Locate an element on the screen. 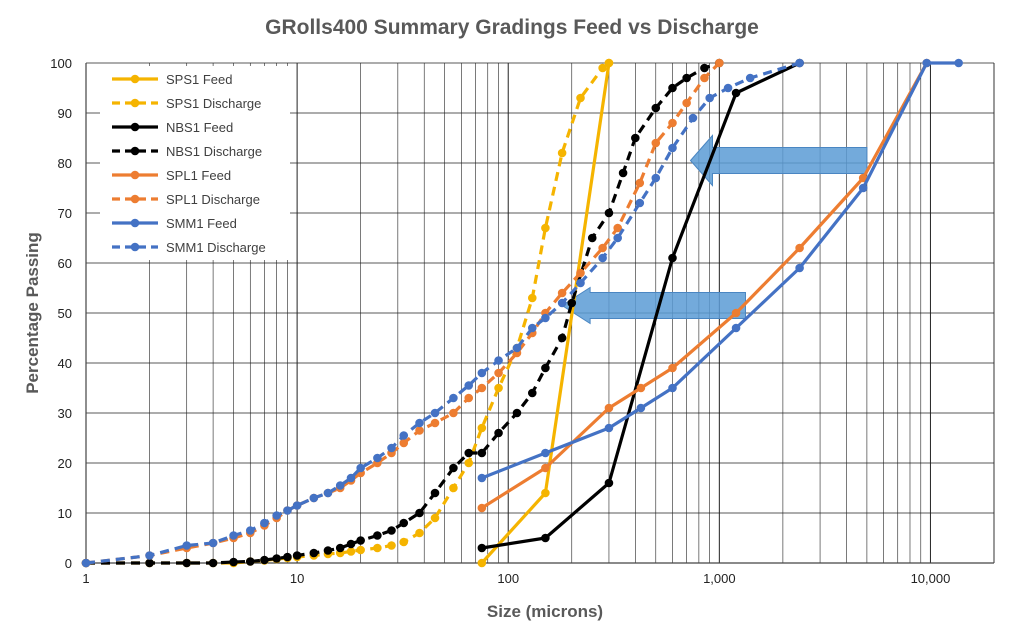 This screenshot has height=628, width=1024. legend-label: SPS1 Feed is located at coordinates (199, 79).